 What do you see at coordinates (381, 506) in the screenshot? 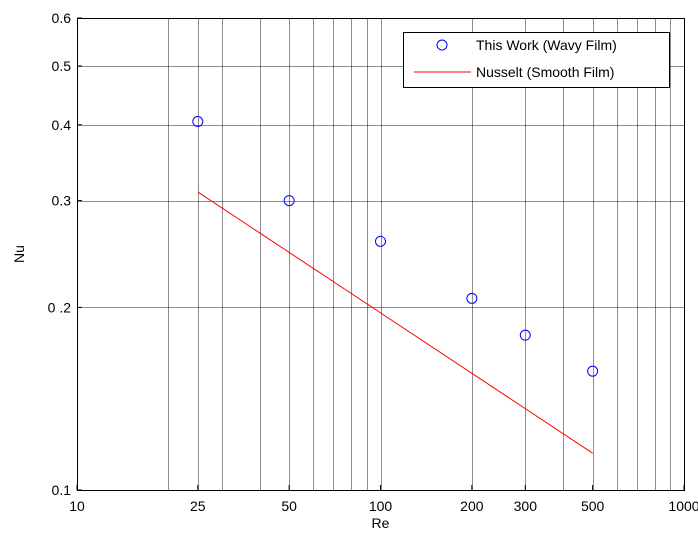
I see `x-tick-label: 100` at bounding box center [381, 506].